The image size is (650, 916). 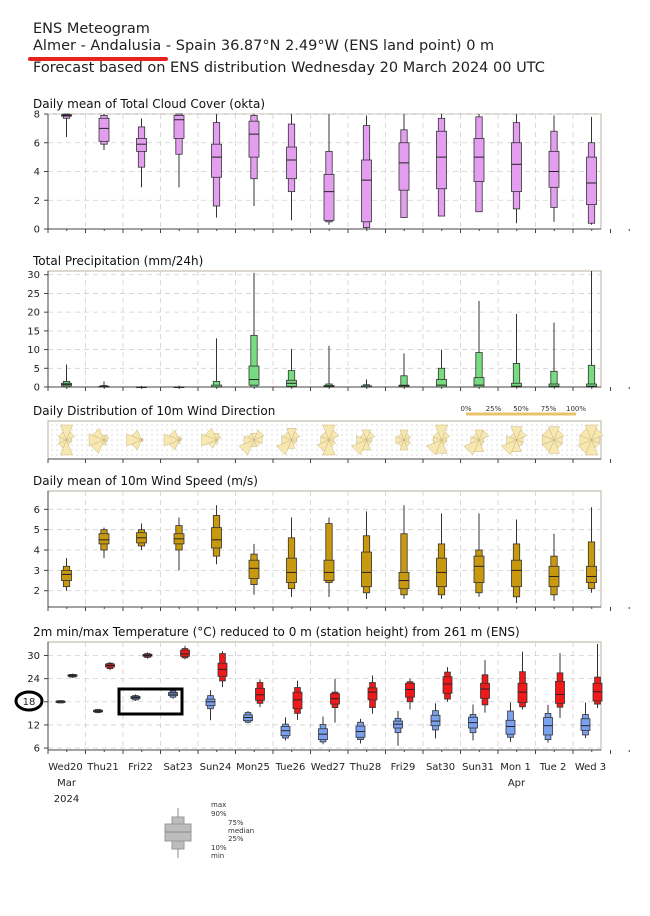 What do you see at coordinates (37, 530) in the screenshot?
I see `wind-speed-ytick-label: 5` at bounding box center [37, 530].